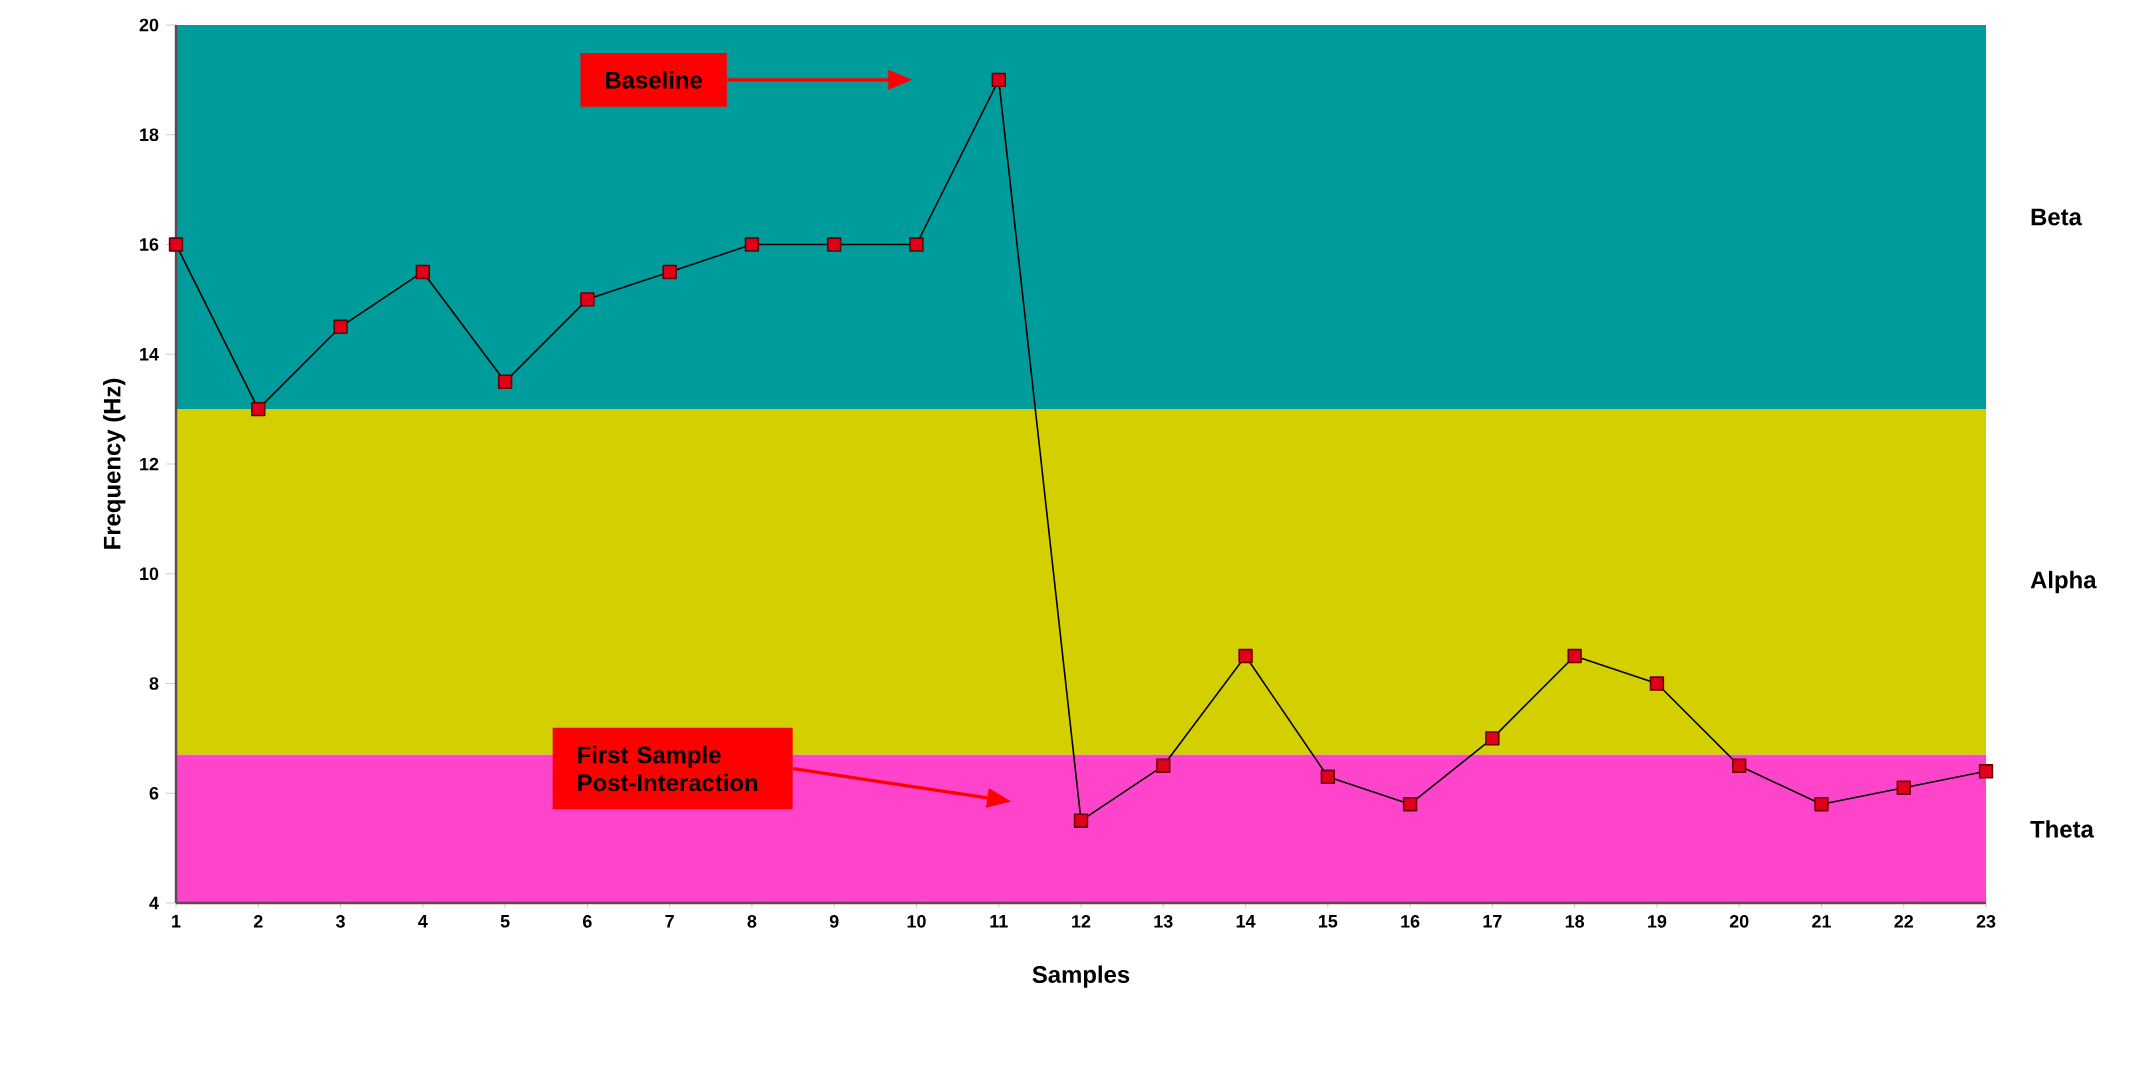  What do you see at coordinates (2063, 582) in the screenshot?
I see `band-label: Alpha` at bounding box center [2063, 582].